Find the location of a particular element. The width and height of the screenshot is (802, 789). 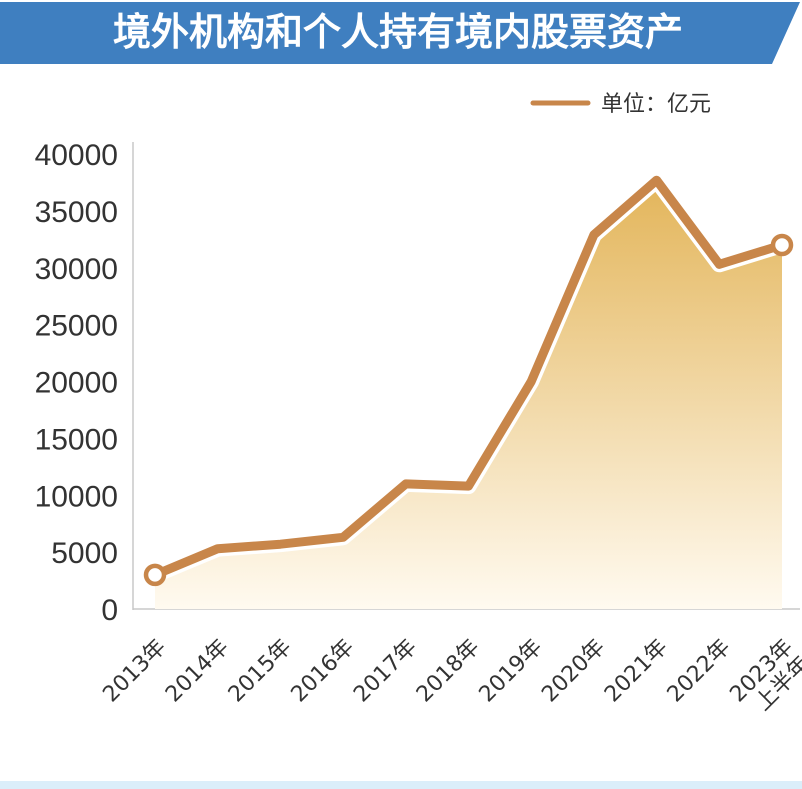

y-tick-label: 30000 is located at coordinates (76, 269).